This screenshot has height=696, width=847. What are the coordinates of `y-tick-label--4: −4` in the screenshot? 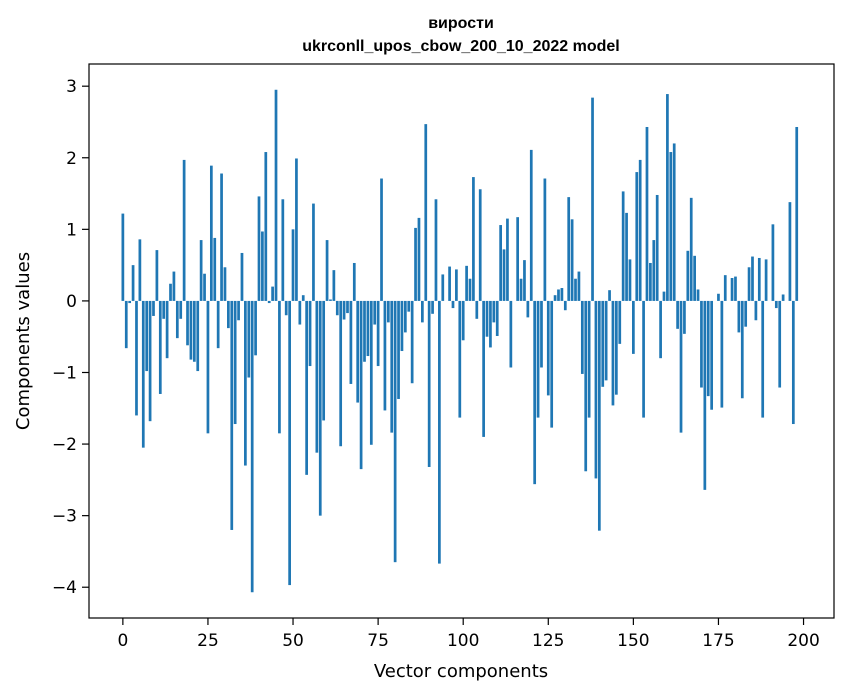 It's located at (64, 588).